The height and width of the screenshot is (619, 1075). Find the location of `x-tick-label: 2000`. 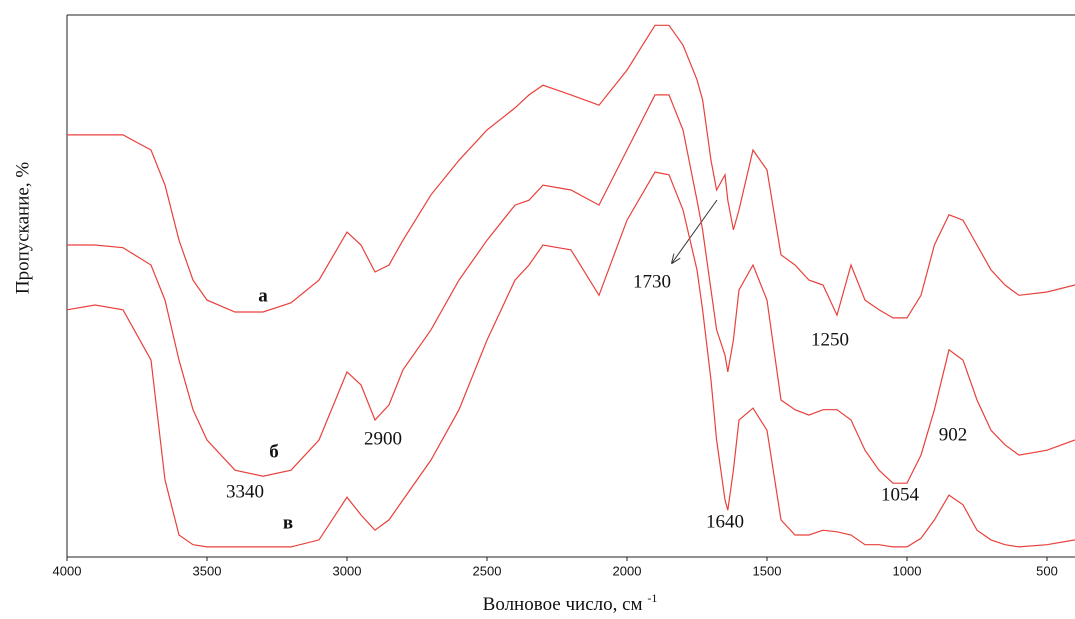

x-tick-label: 2000 is located at coordinates (627, 570).